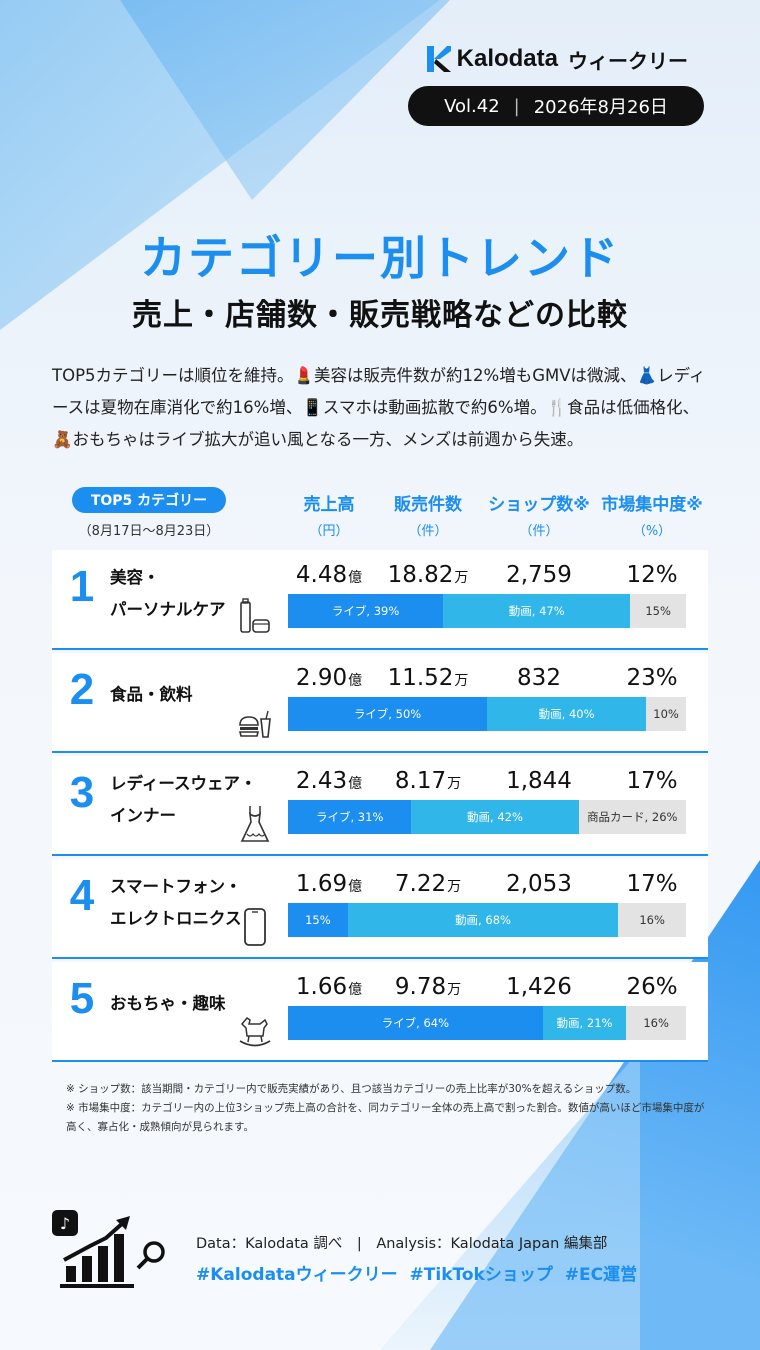 This screenshot has height=1350, width=760. What do you see at coordinates (428, 505) in the screenshot?
I see `col-header-units: 販売件数` at bounding box center [428, 505].